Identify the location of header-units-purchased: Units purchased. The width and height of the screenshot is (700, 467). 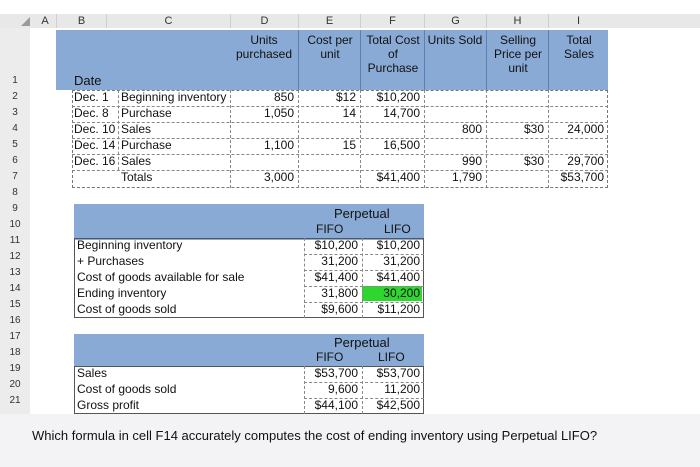
(264, 47).